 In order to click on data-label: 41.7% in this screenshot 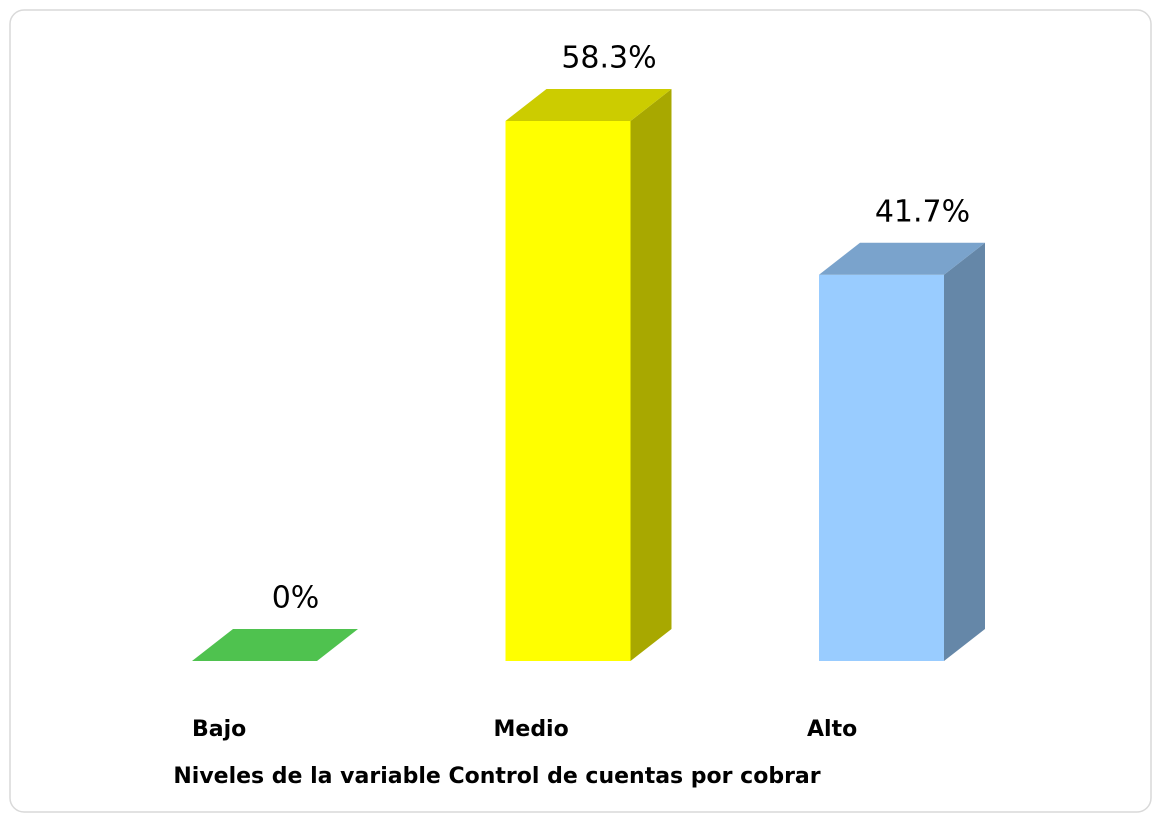, I will do `click(922, 211)`.